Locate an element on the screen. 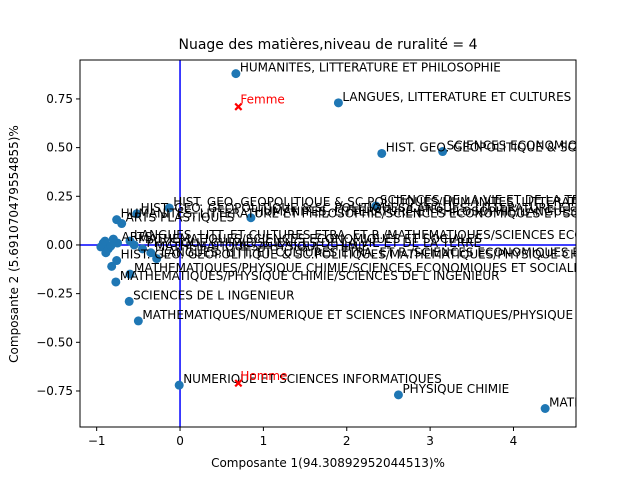 This screenshot has width=640, height=480. data-point-label: HUMANITES, LITTERATURE ET PHILOSOPHIE is located at coordinates (370, 68).